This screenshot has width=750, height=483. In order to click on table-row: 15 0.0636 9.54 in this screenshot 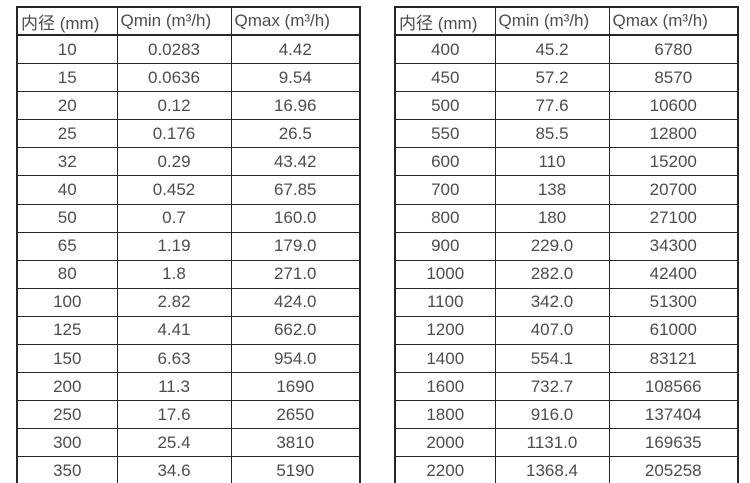, I will do `click(188, 78)`.